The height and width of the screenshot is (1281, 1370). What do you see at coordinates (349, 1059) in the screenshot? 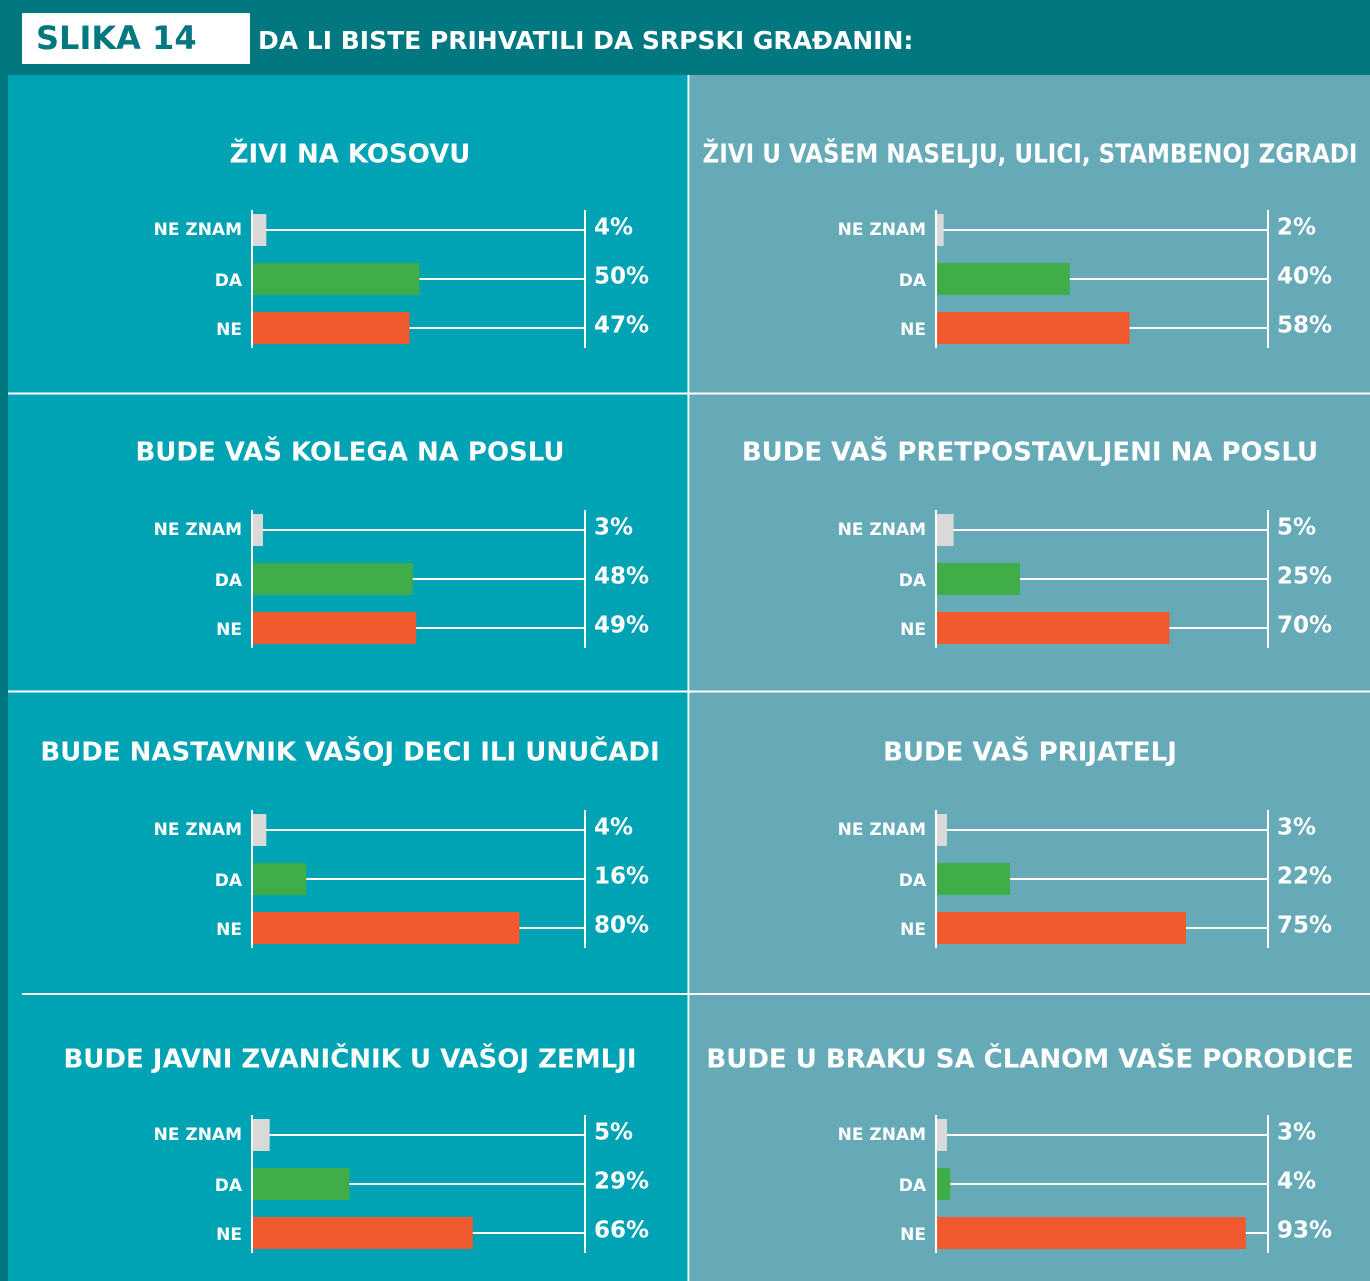
I see `chart-title: BUDE JAVNI ZVANIČNIK U VAŠOJ ZEMLJI` at bounding box center [349, 1059].